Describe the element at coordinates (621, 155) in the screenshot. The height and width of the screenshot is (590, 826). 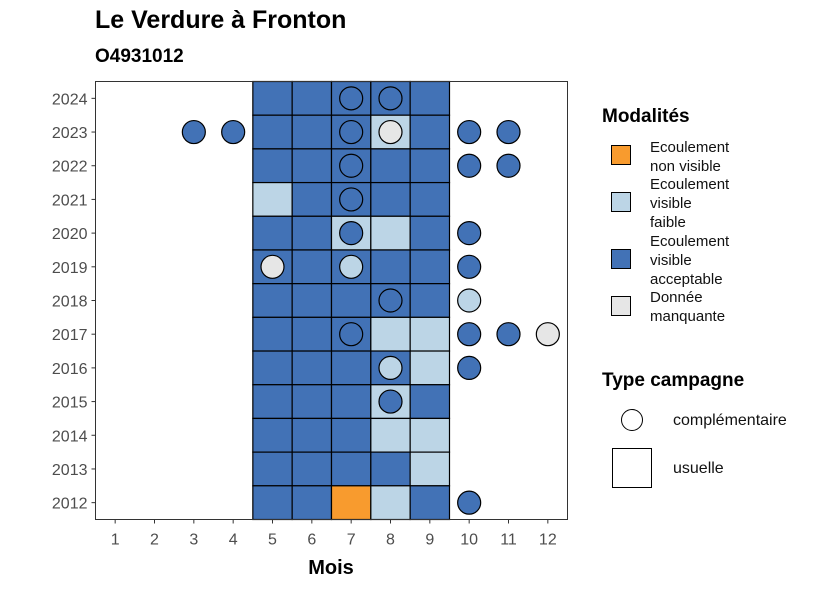
I see `legend-key-non-visible` at that location.